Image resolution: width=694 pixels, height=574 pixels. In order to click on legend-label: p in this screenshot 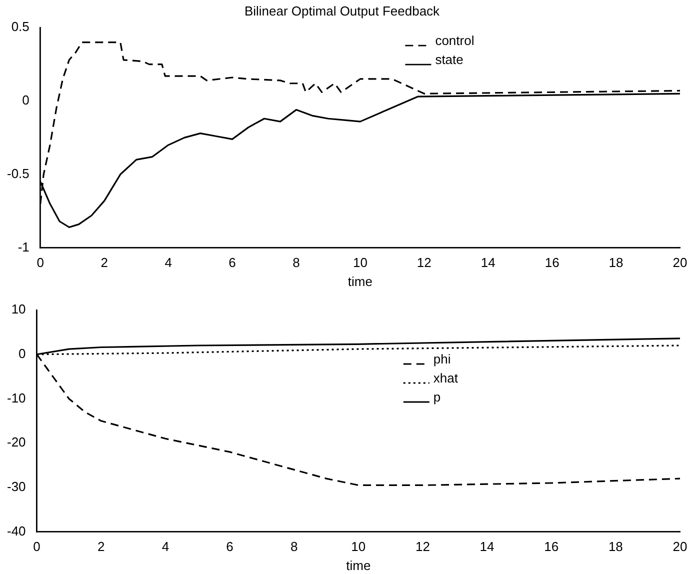, I will do `click(437, 397)`.